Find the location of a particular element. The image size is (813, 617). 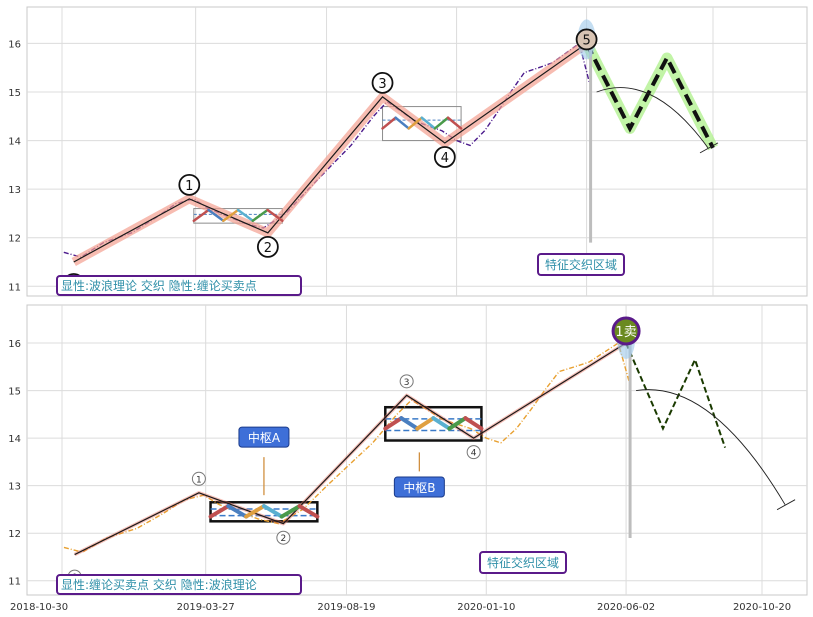

x-tick-label: 2018-10-30 is located at coordinates (39, 607).